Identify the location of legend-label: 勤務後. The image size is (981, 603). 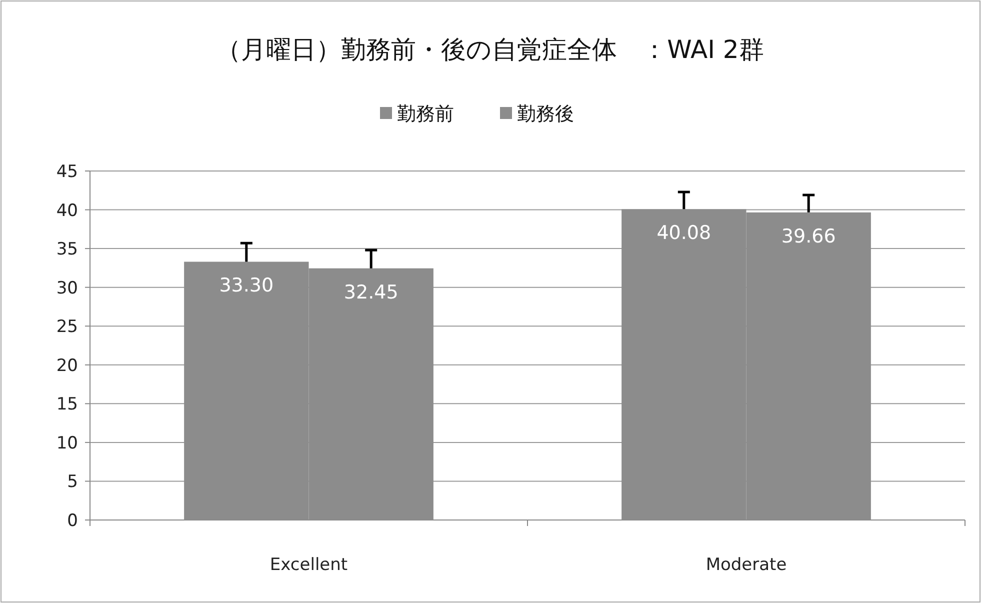
(545, 114).